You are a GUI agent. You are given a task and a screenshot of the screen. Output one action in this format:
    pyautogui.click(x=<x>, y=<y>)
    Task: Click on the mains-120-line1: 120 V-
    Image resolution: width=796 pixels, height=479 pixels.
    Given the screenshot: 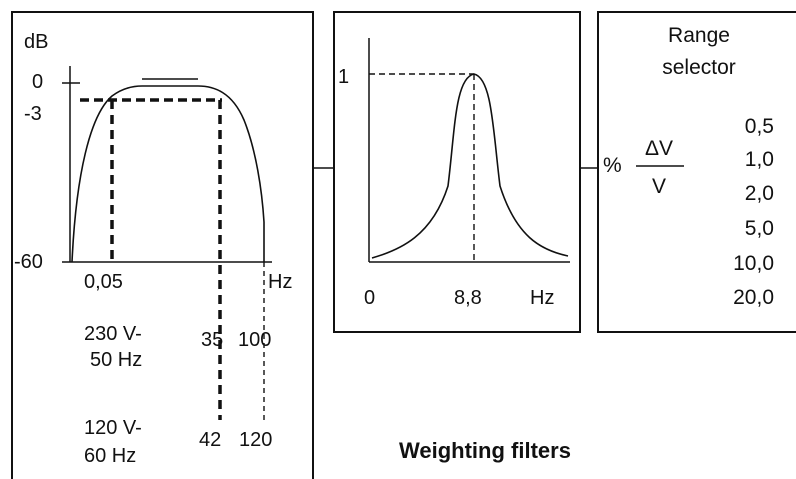 What is the action you would take?
    pyautogui.click(x=113, y=428)
    